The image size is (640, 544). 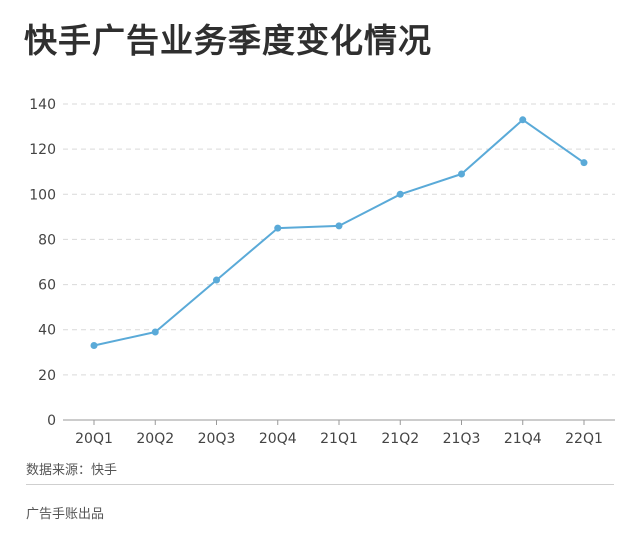 What do you see at coordinates (94, 439) in the screenshot?
I see `x-tick-label: 20Q1` at bounding box center [94, 439].